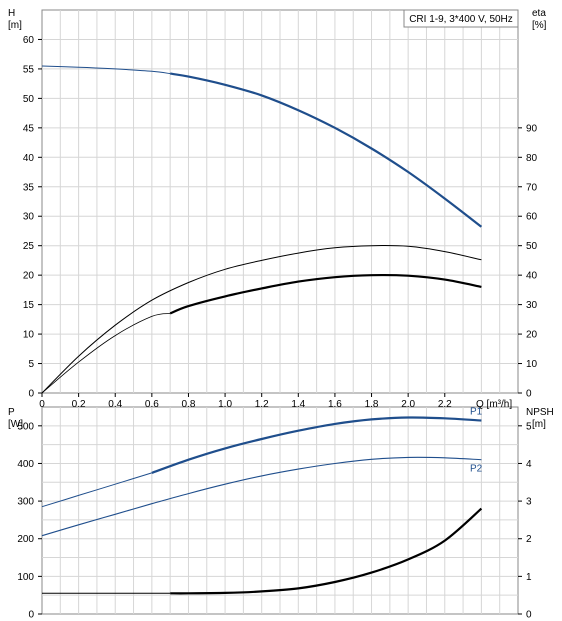 This screenshot has width=562, height=621. I want to click on q-tick-label: 0.8, so click(189, 404).